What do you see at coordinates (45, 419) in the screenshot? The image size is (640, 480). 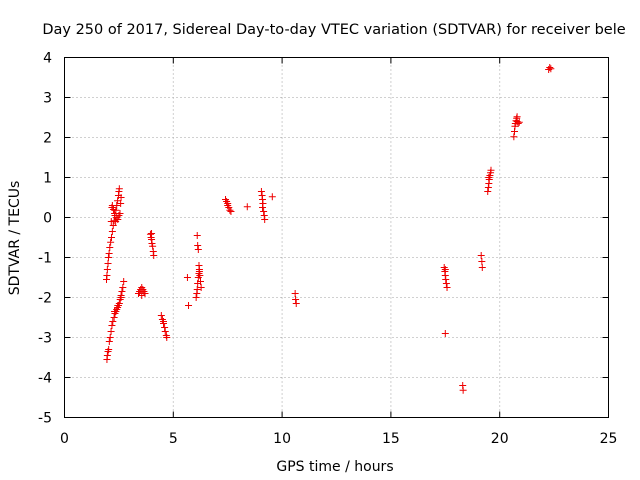 I see `y-tick-label: -5` at bounding box center [45, 419].